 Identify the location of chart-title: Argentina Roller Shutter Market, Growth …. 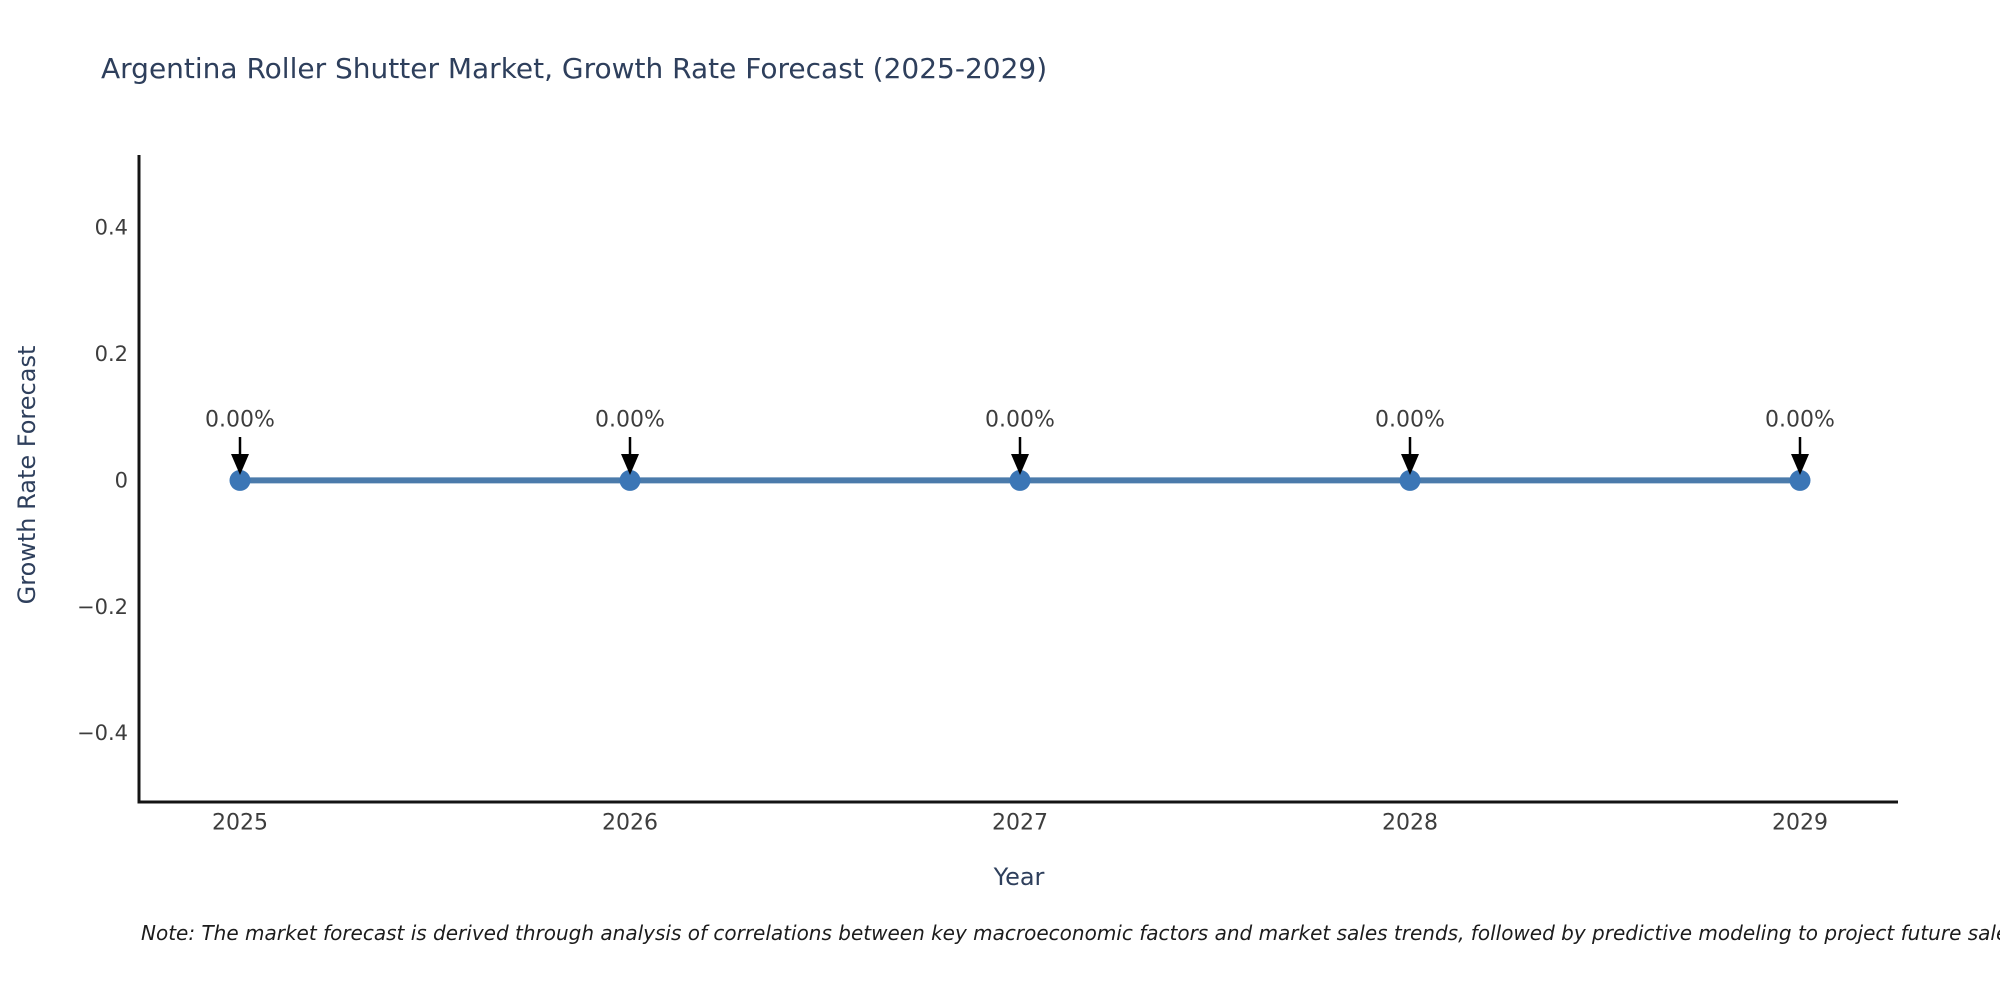
(574, 68).